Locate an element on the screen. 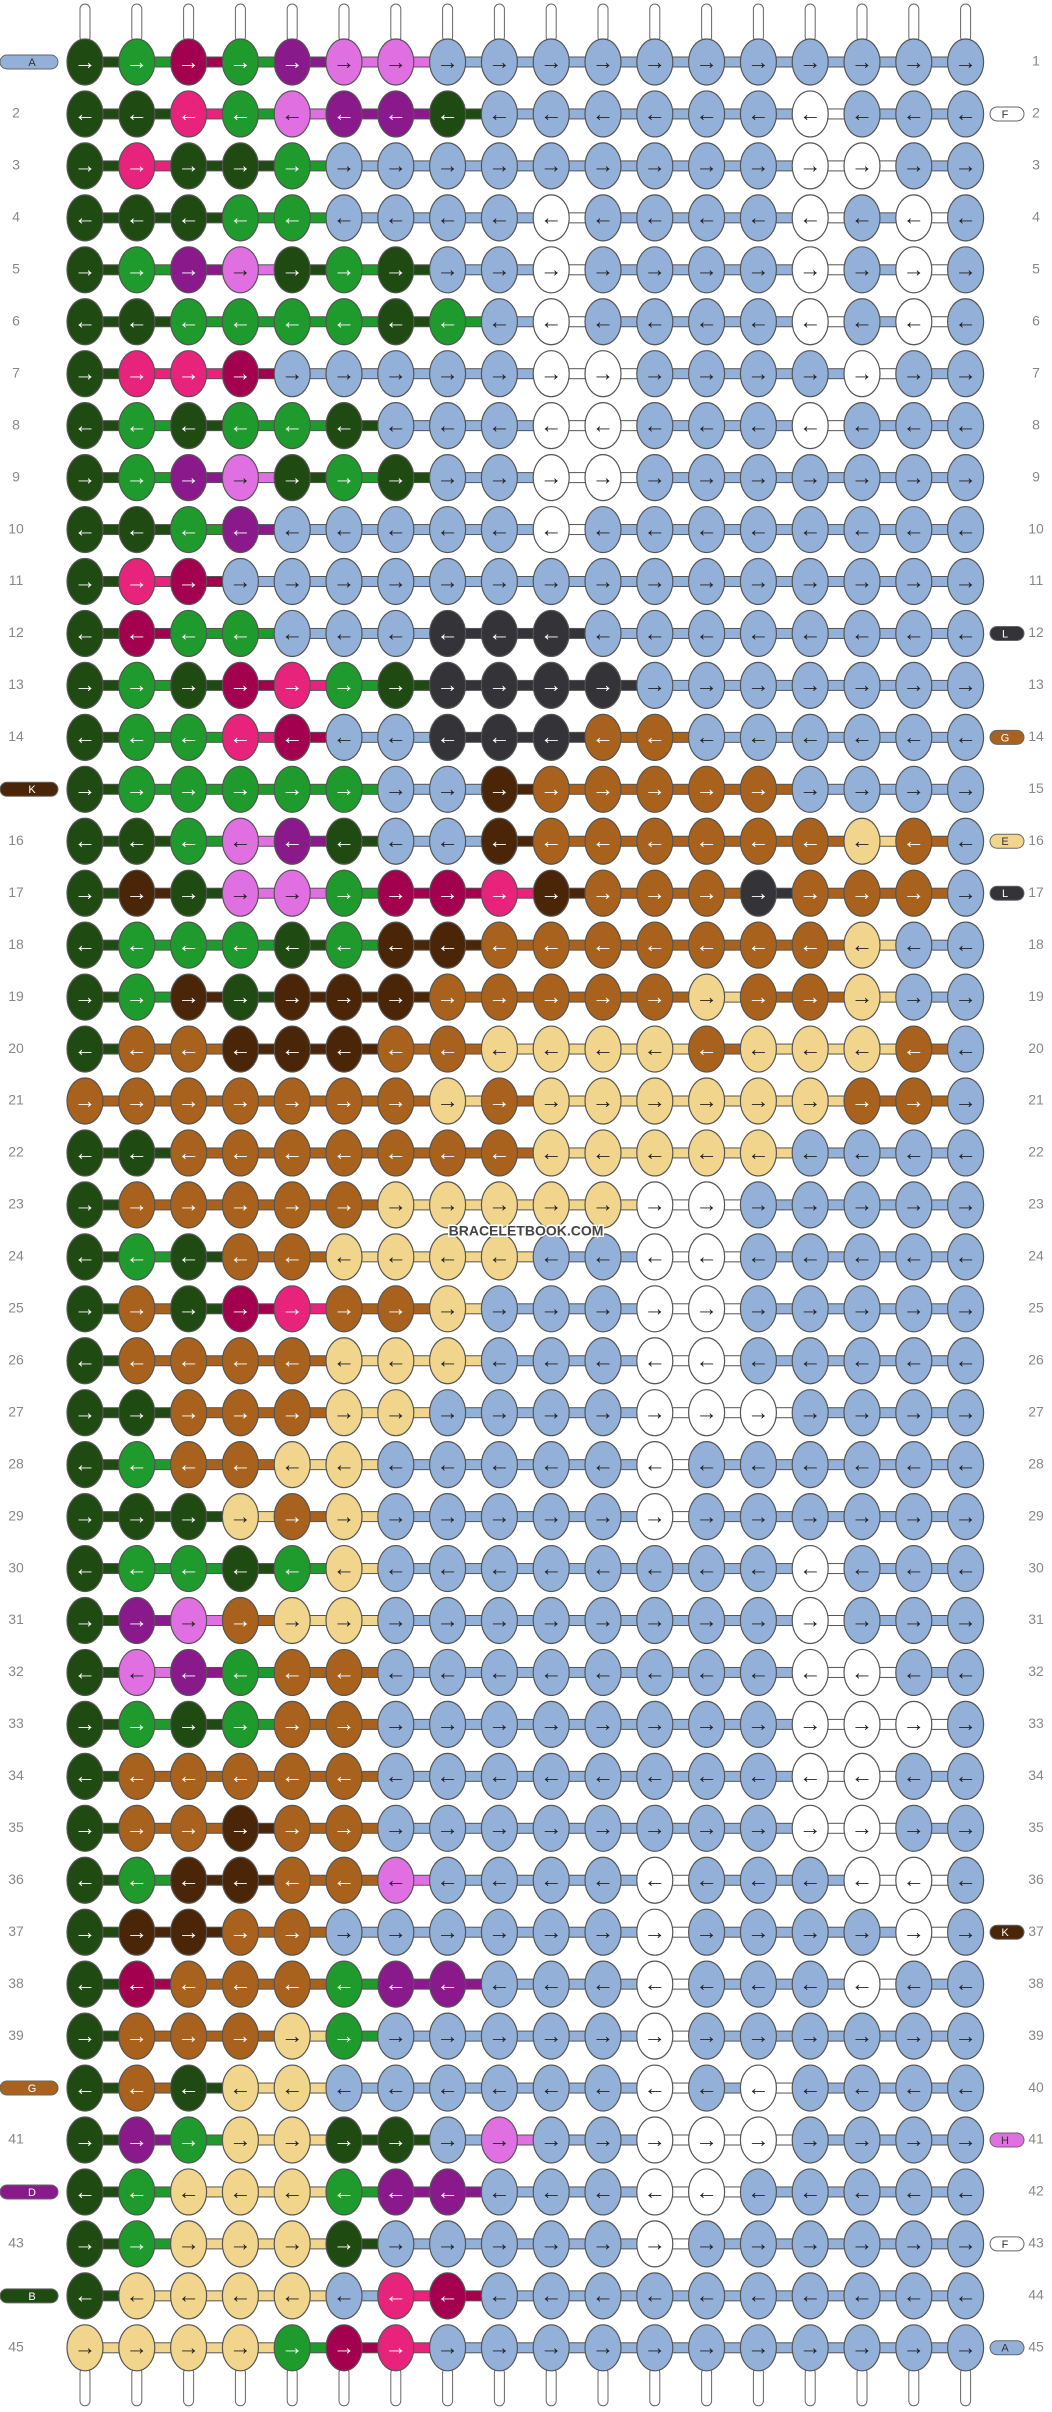 The height and width of the screenshot is (2412, 1052). row-number: 34 is located at coordinates (16, 1775).